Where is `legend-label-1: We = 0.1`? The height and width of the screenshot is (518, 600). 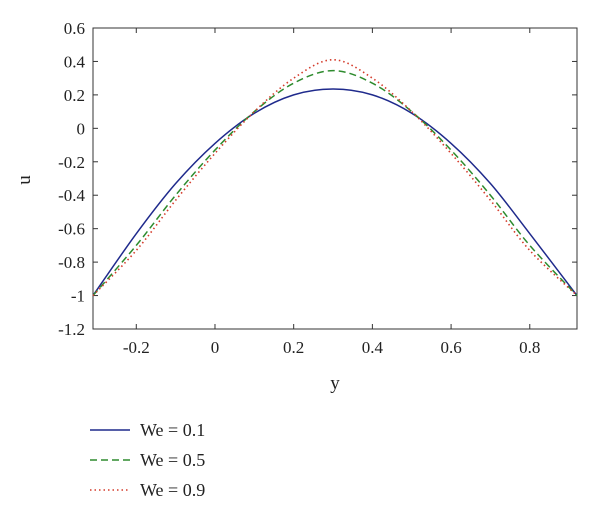
legend-label-1: We = 0.1 is located at coordinates (172, 430).